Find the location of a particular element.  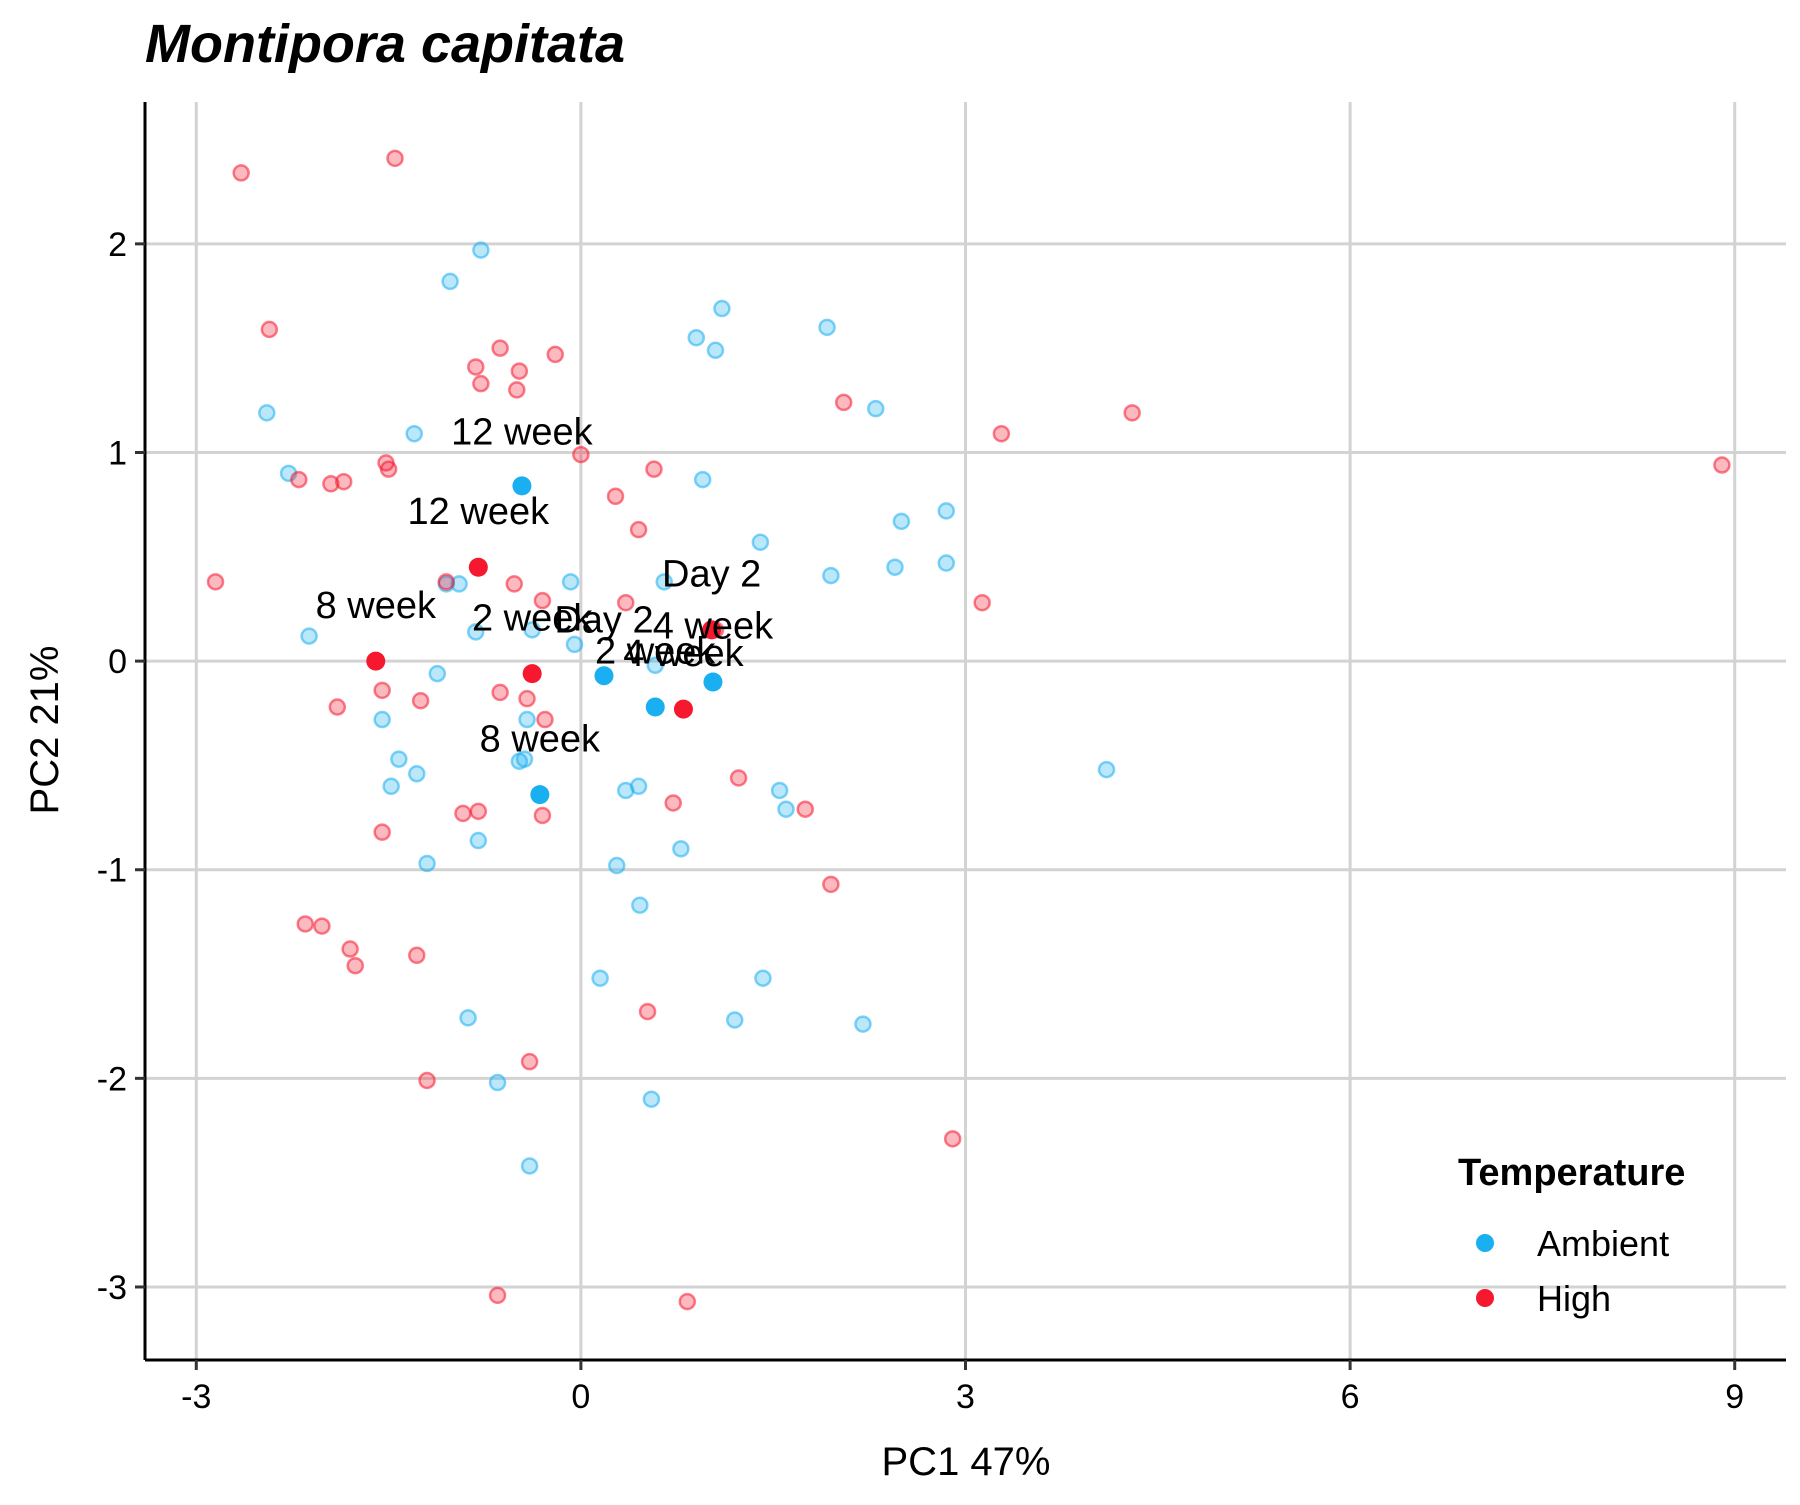

chart-title: Montipora capitata is located at coordinates (385, 44).